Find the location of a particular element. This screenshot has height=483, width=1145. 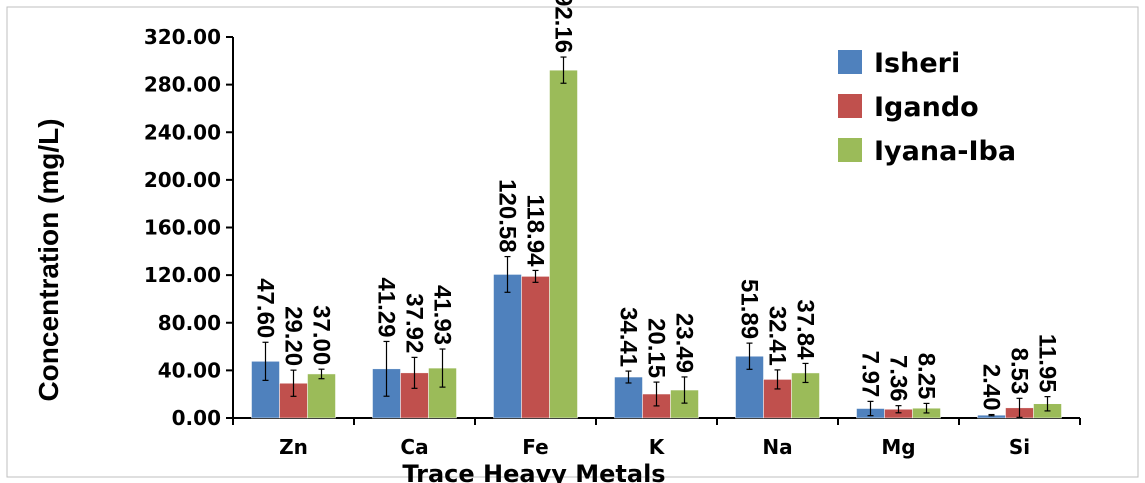

data-label: 41.29 is located at coordinates (386, 307).